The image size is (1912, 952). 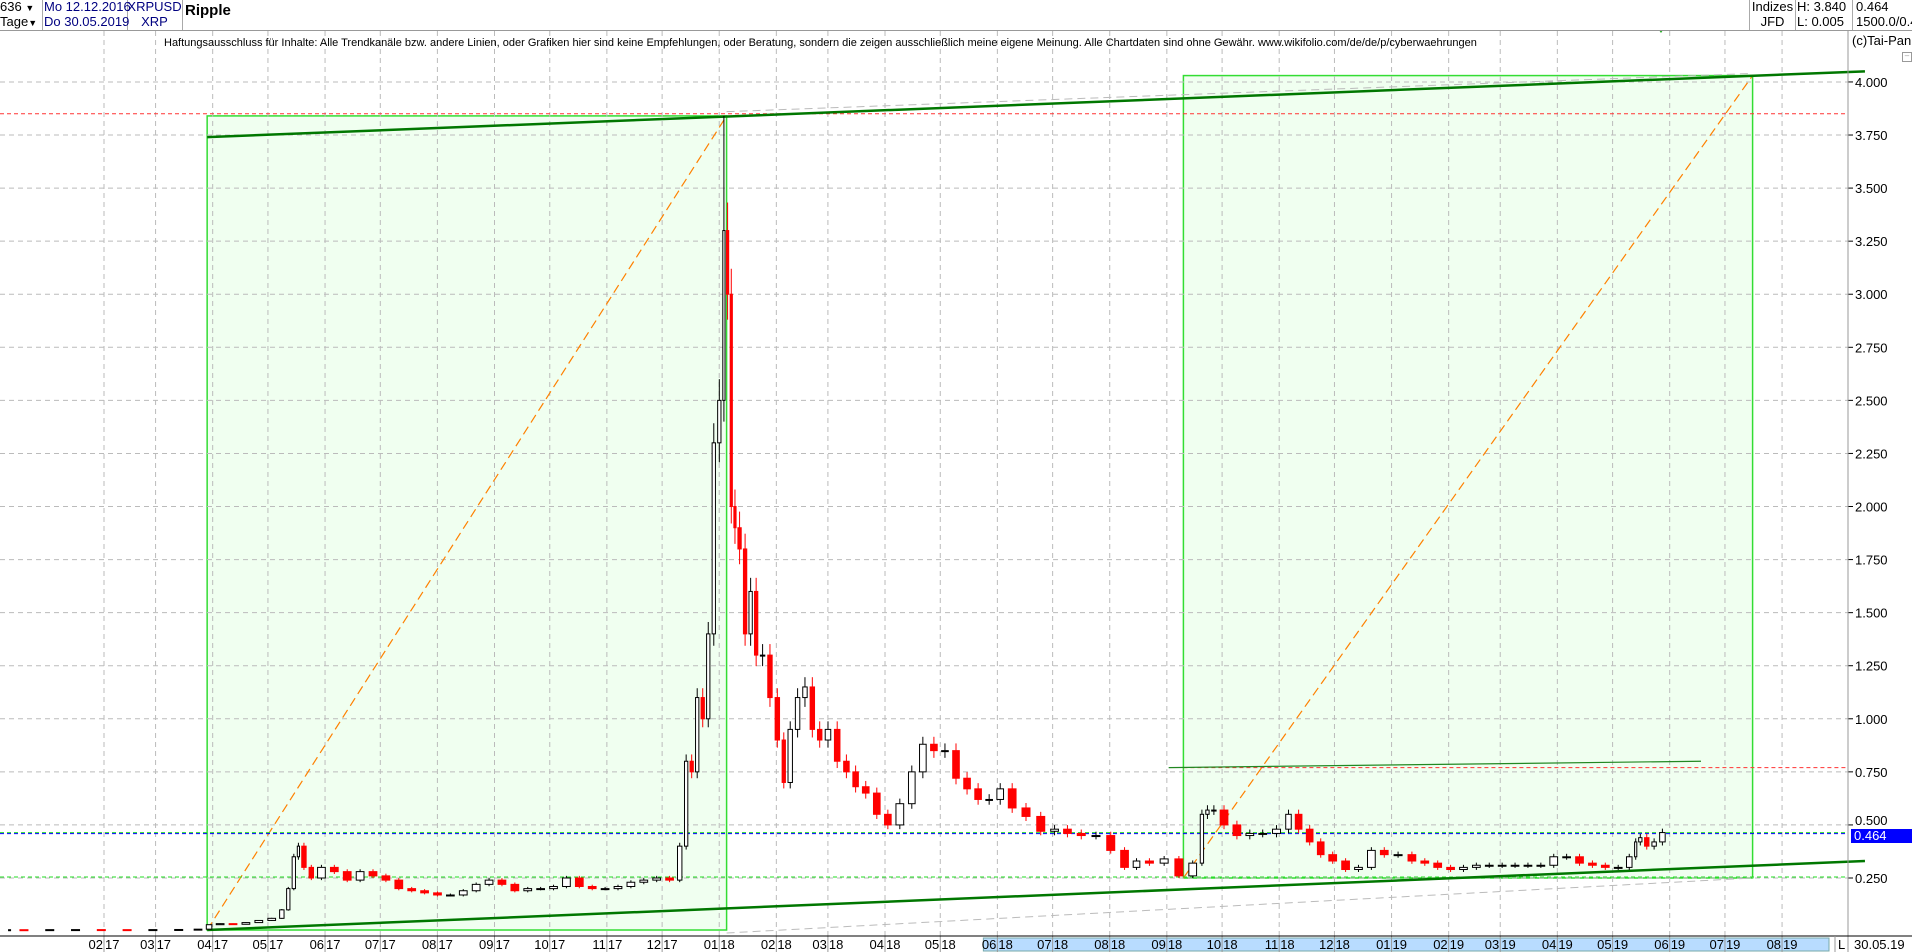 I want to click on x-tick-month: 09, so click(x=1158, y=944).